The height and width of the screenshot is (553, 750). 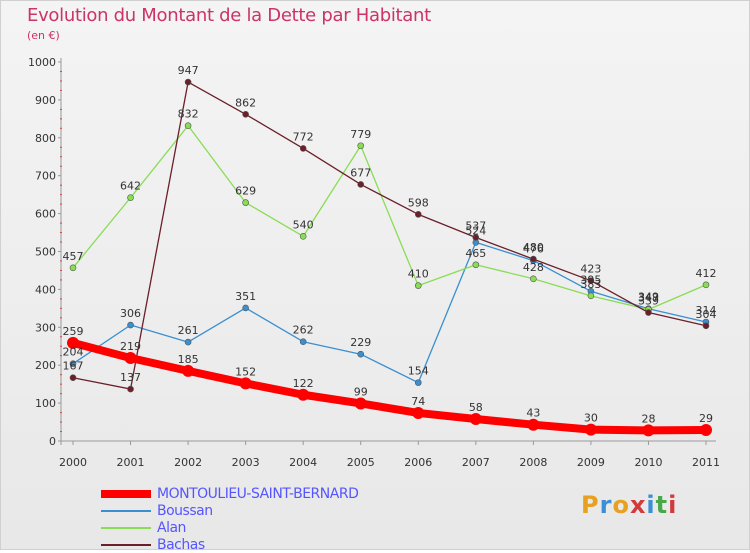 I want to click on x-tick-label: 2008, so click(x=533, y=462).